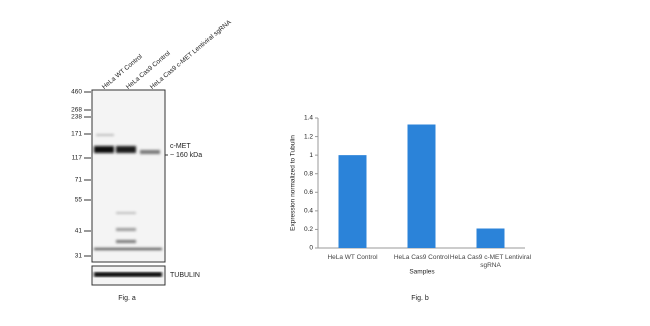 The height and width of the screenshot is (326, 650). Describe the element at coordinates (76, 92) in the screenshot. I see `marker-label: 460` at that location.